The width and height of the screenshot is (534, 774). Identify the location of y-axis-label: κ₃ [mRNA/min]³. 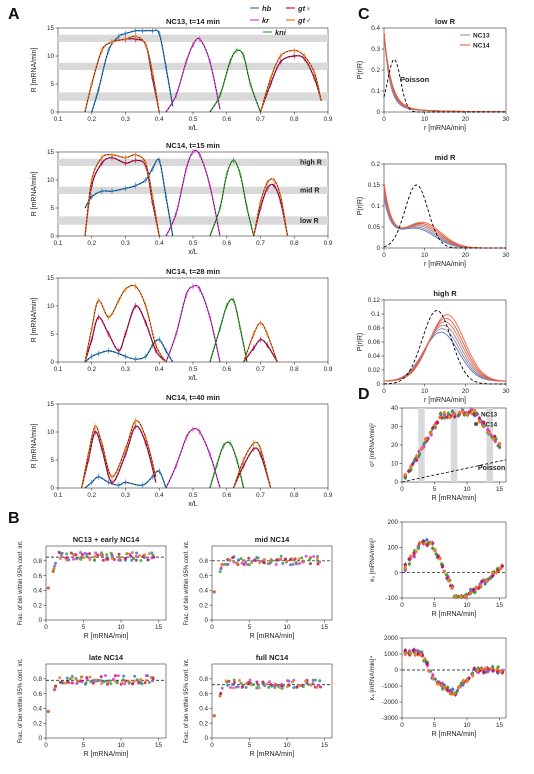
(372, 560).